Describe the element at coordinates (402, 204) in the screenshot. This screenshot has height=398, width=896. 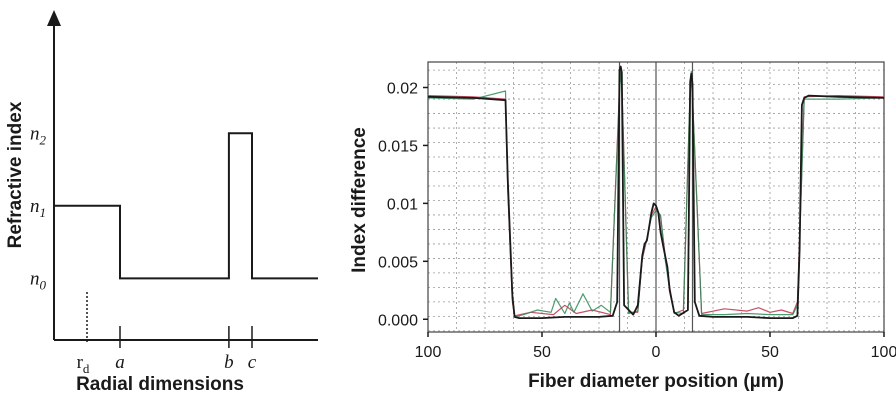
I see `y-tick-label-2: 0.01` at that location.